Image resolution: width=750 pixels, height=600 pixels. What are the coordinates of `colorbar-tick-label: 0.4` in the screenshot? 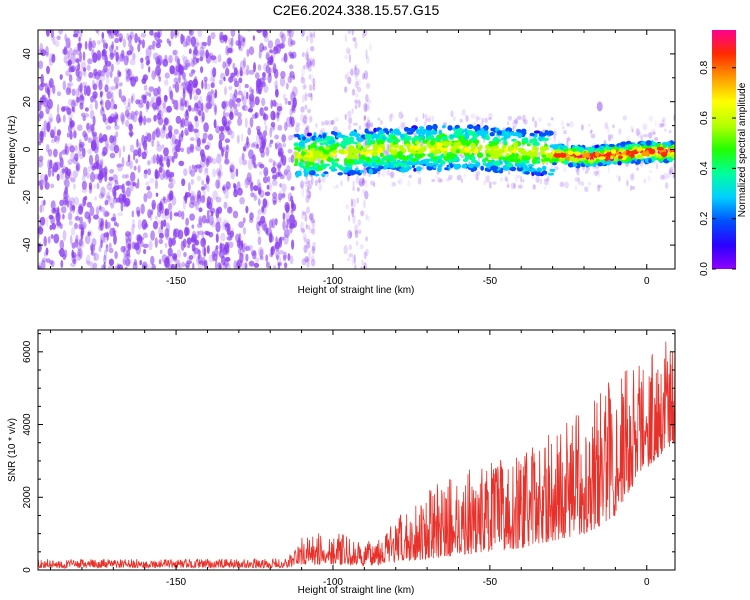 It's located at (704, 168).